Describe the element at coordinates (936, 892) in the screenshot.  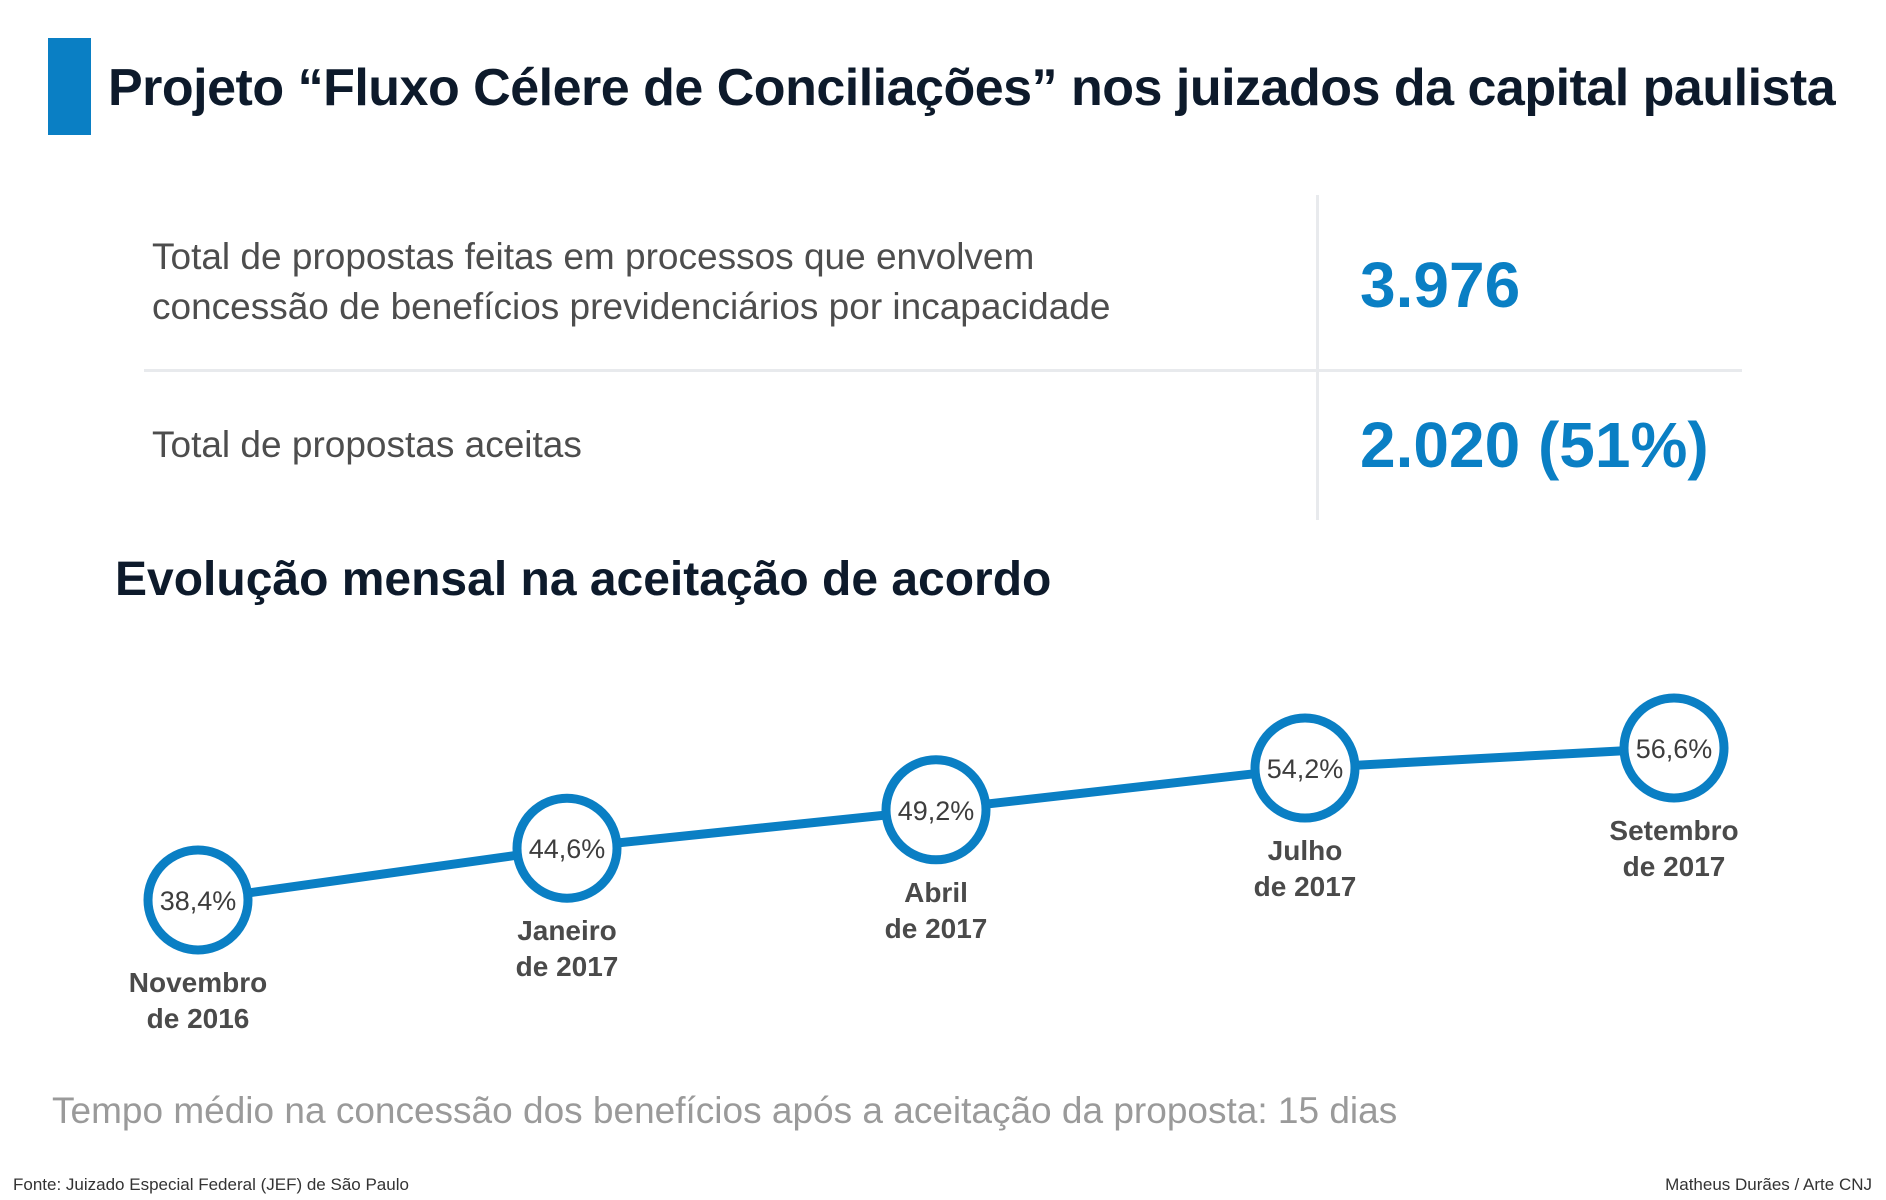
I see `category-label: Abril` at that location.